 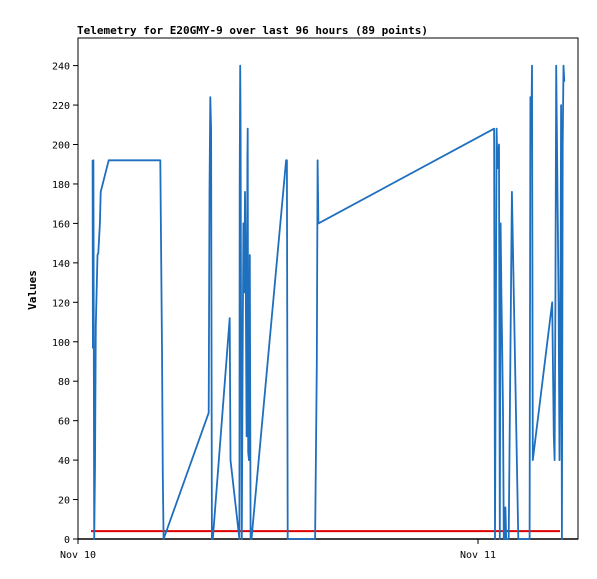 What do you see at coordinates (64, 382) in the screenshot?
I see `y-tick-label: 80` at bounding box center [64, 382].